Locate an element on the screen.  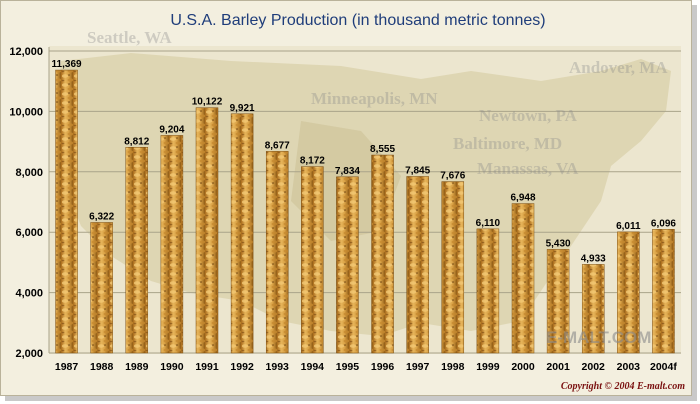
bar-1988 is located at coordinates (101, 288).